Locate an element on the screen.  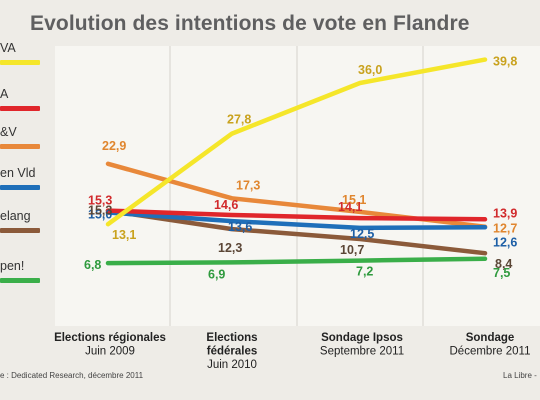
x-tick-label: Sondage is located at coordinates (490, 338).